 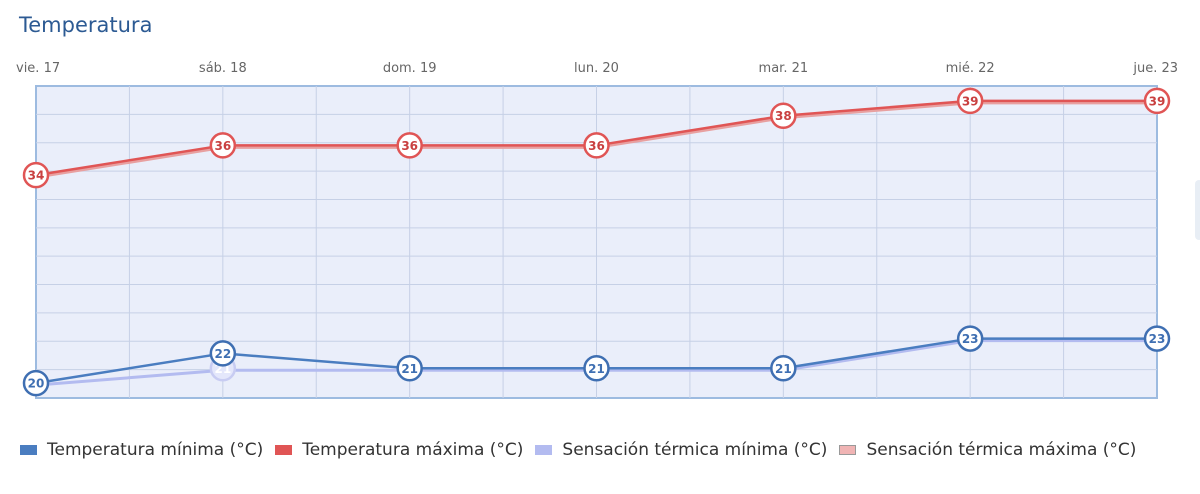 I want to click on x-tick-label: sáb. 18, so click(x=223, y=68).